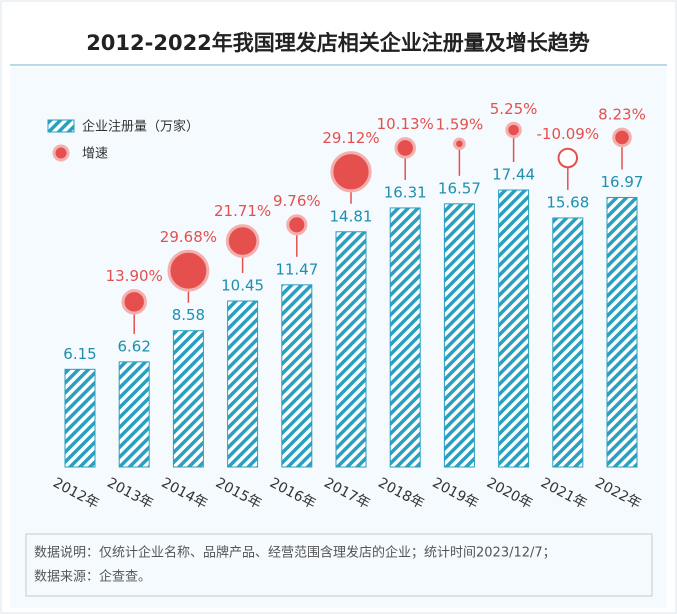  I want to click on bar-value-label: 16.97, so click(622, 182).